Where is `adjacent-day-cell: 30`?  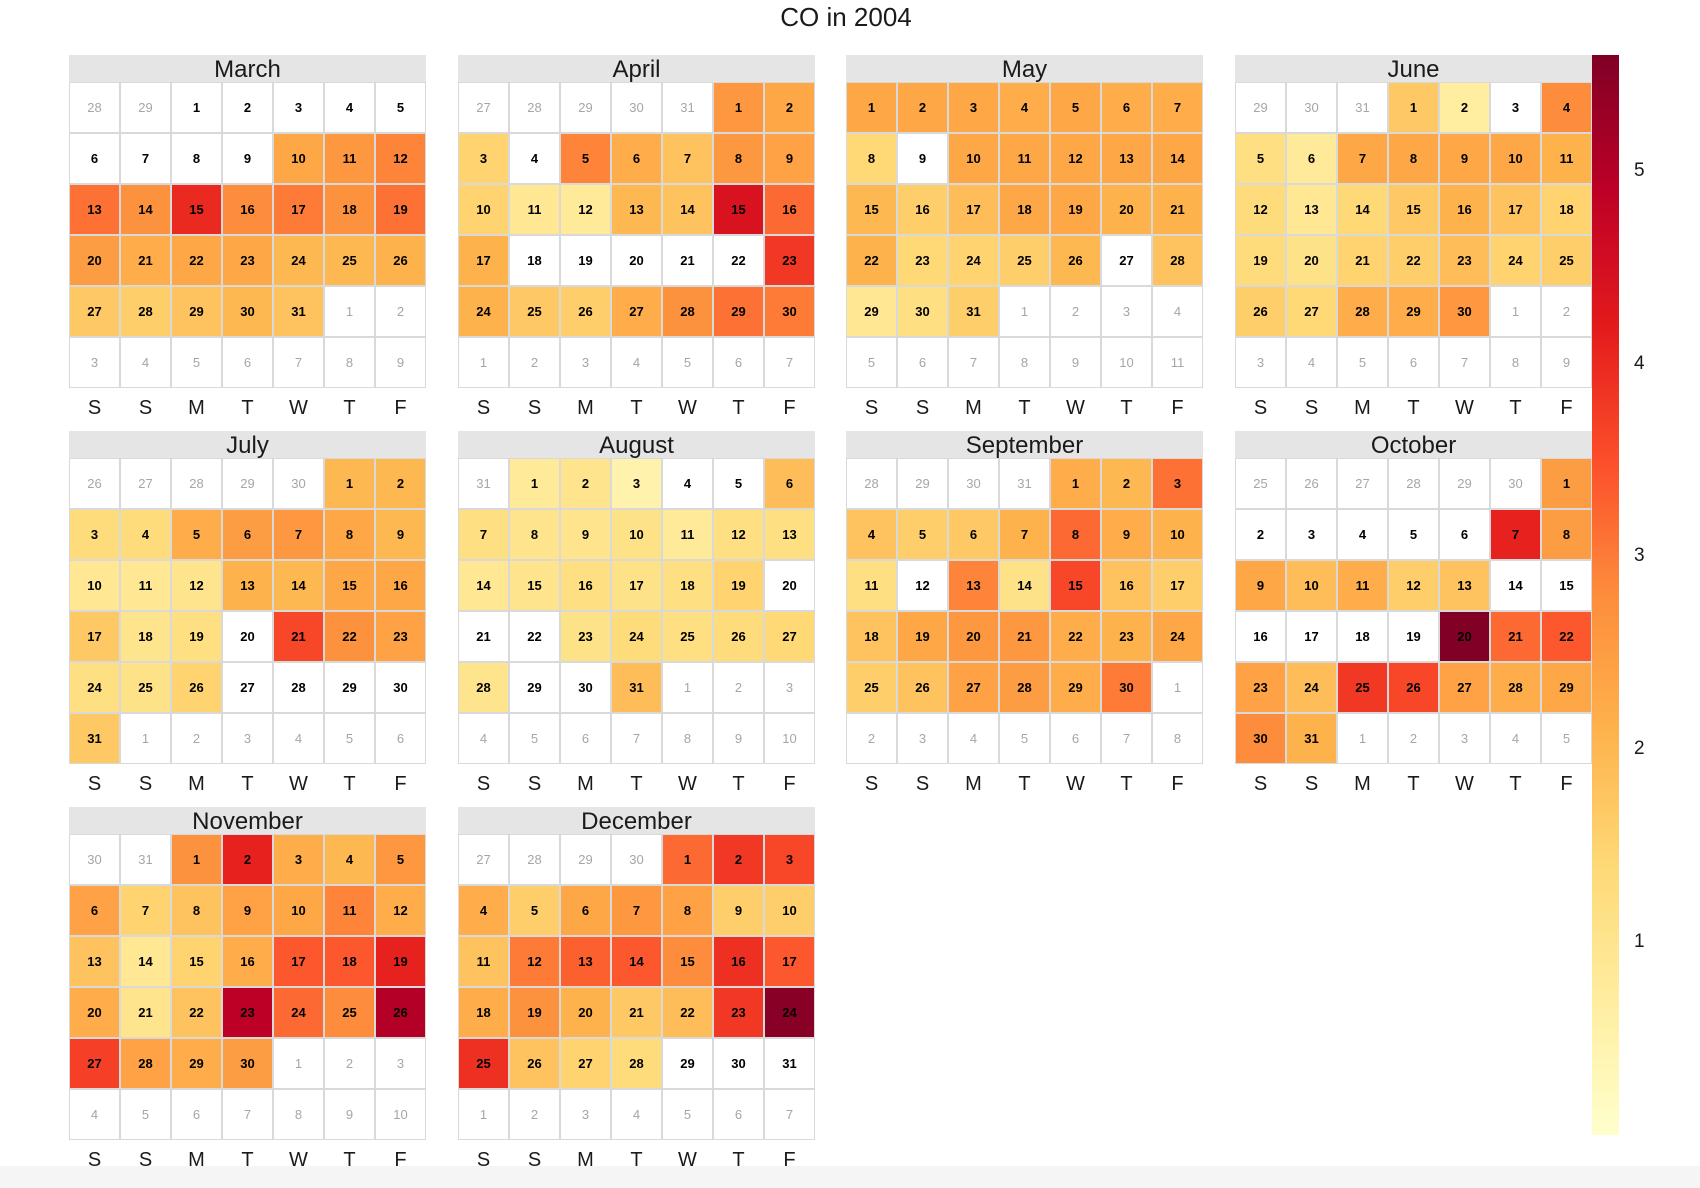
adjacent-day-cell: 30 is located at coordinates (973, 483).